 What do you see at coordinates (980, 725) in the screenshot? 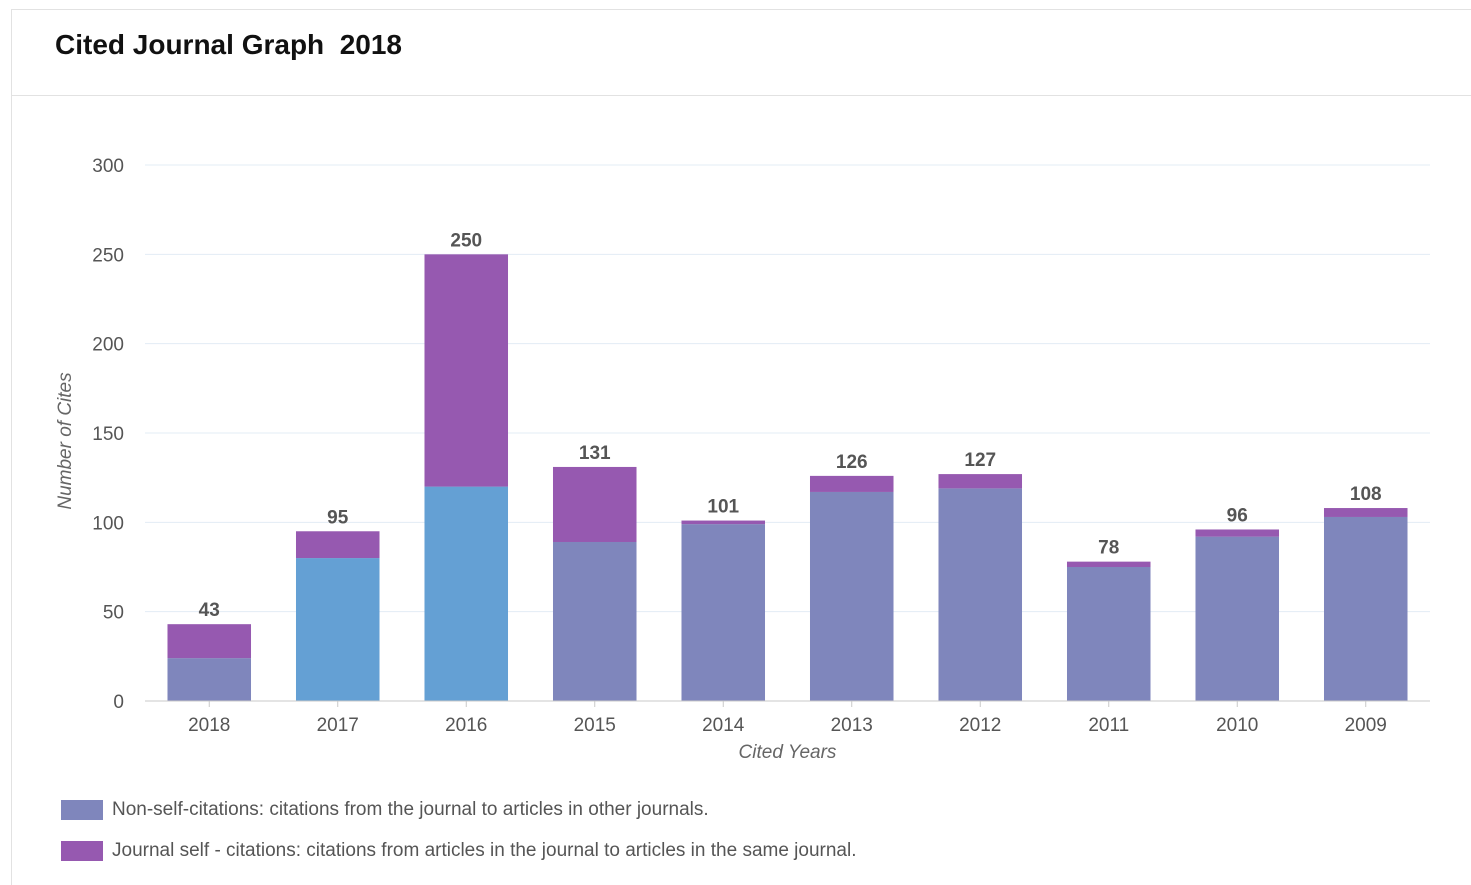
I see `x-tick-label: 2012` at bounding box center [980, 725].